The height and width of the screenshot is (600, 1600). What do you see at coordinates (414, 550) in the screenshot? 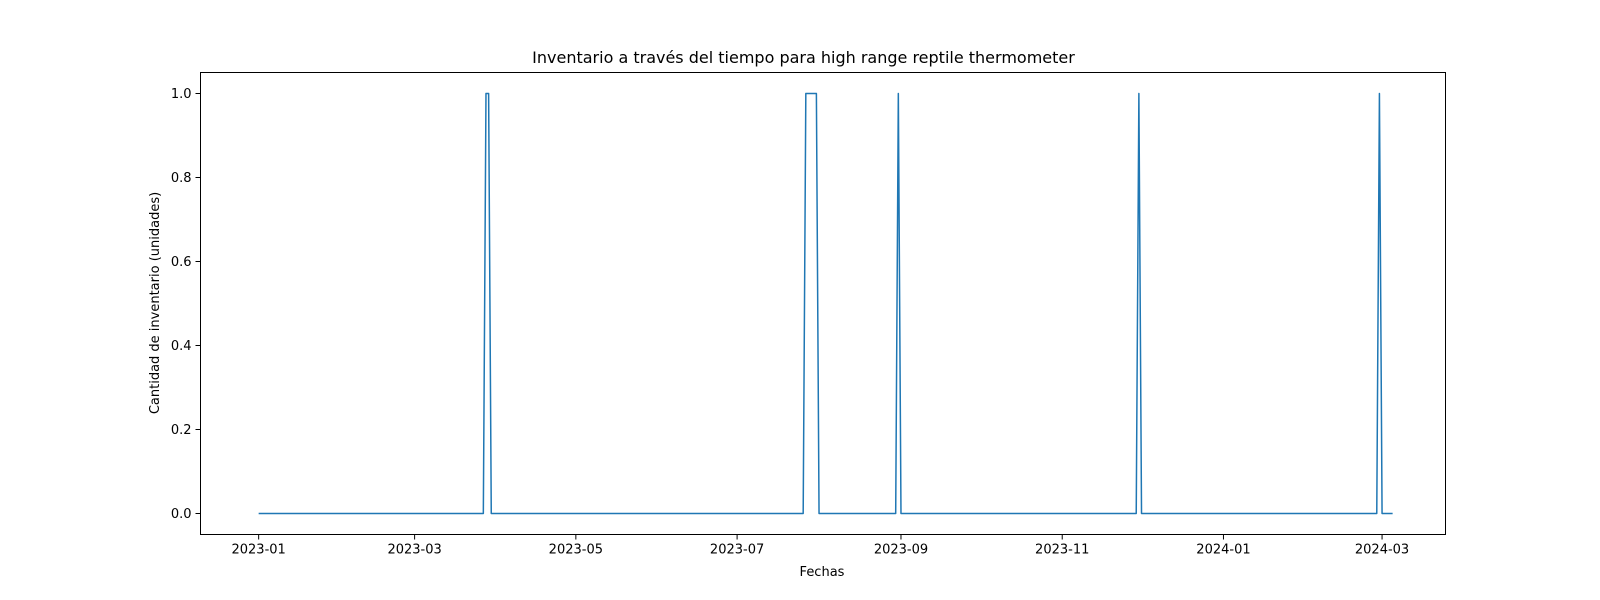
I see `x-tick-label: 2023-03` at bounding box center [414, 550].